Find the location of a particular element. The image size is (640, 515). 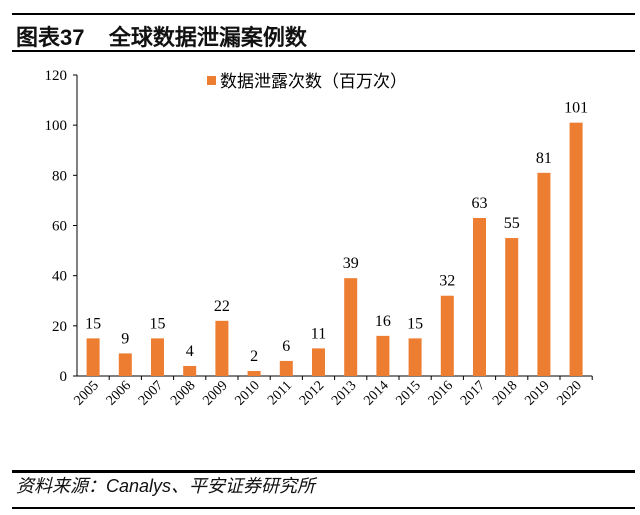

data-label: 16 is located at coordinates (383, 321).